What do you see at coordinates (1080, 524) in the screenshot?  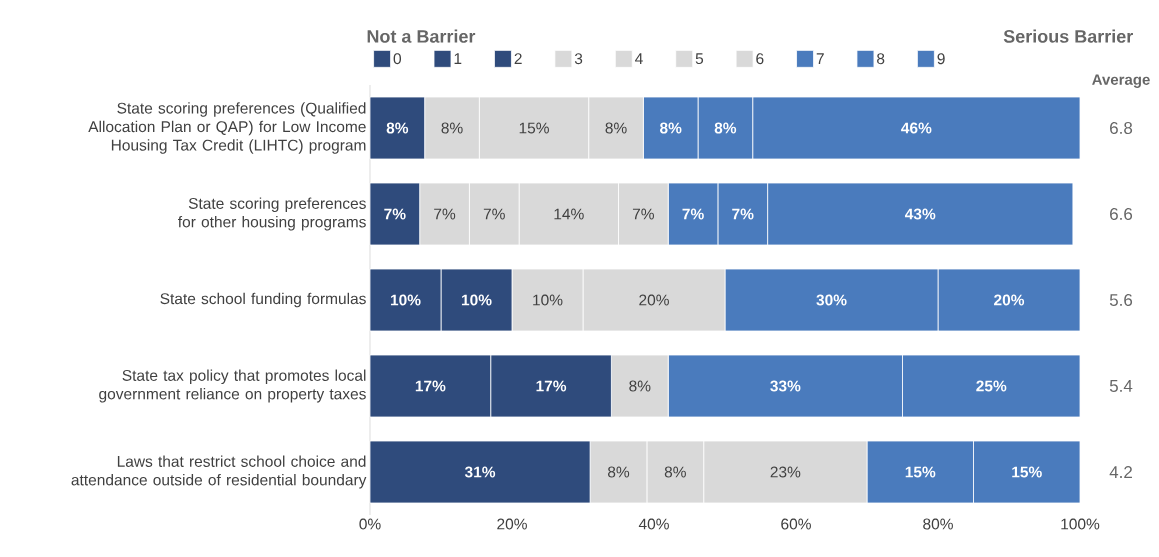 I see `x-tick-label: 100%` at bounding box center [1080, 524].